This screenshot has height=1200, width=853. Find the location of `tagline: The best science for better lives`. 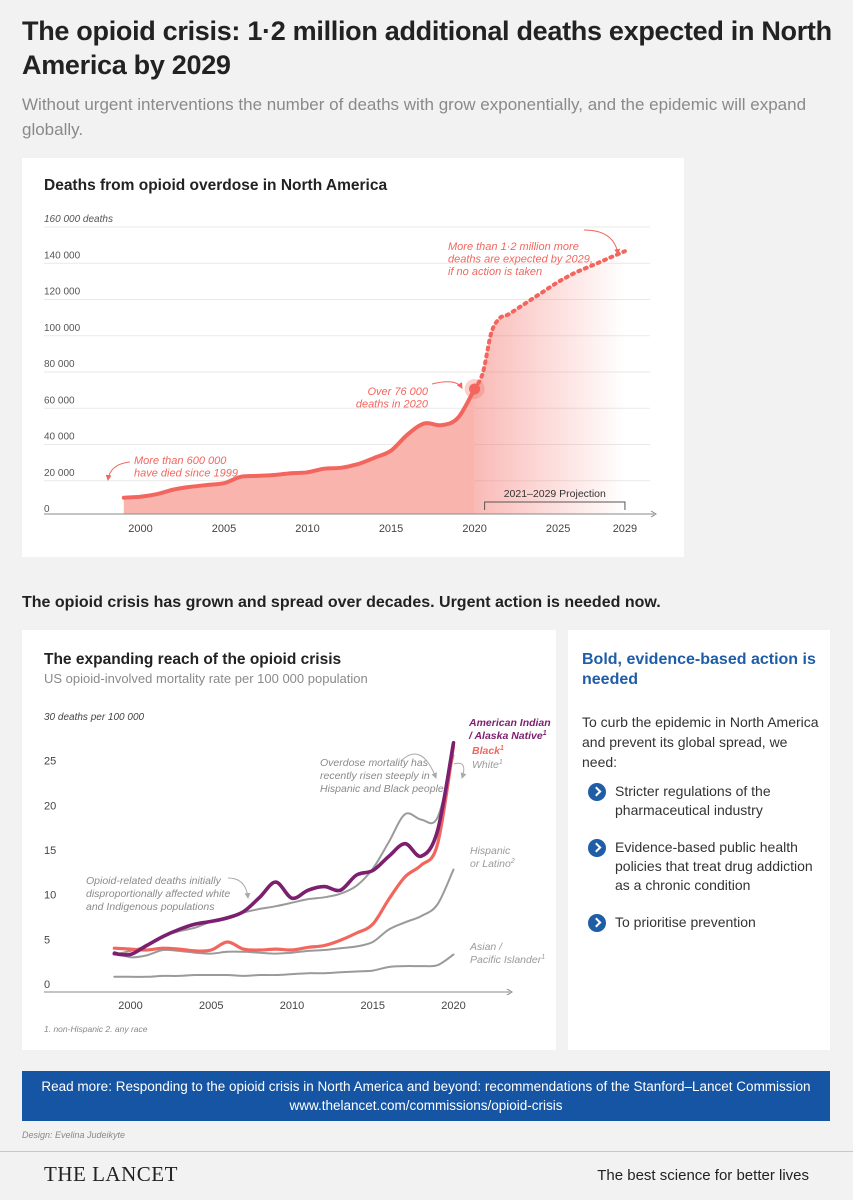

tagline: The best science for better lives is located at coordinates (703, 1175).